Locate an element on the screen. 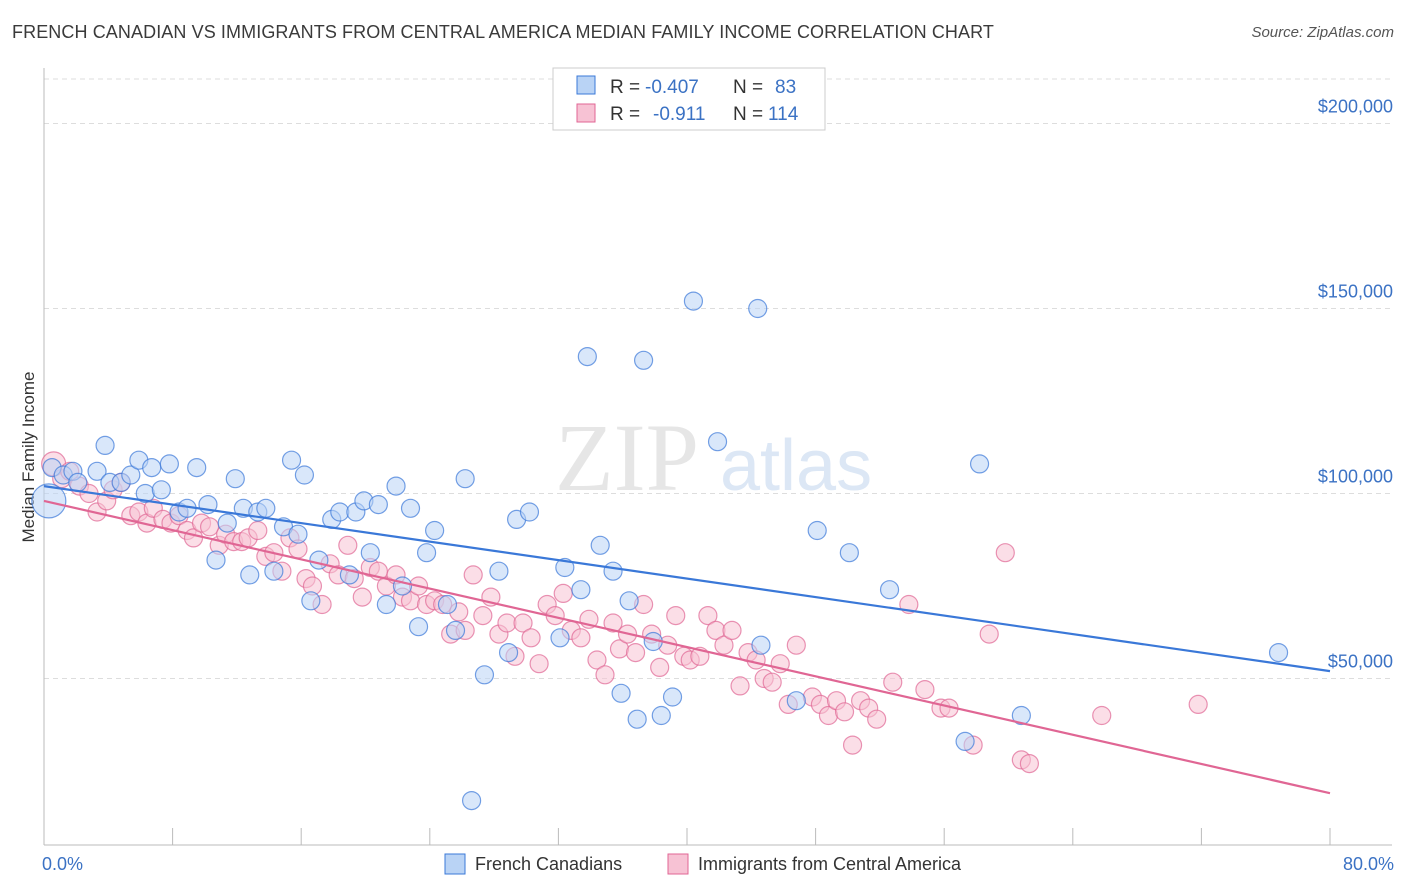 The width and height of the screenshot is (1406, 892). legend-r-label-1: R = is located at coordinates (625, 87).